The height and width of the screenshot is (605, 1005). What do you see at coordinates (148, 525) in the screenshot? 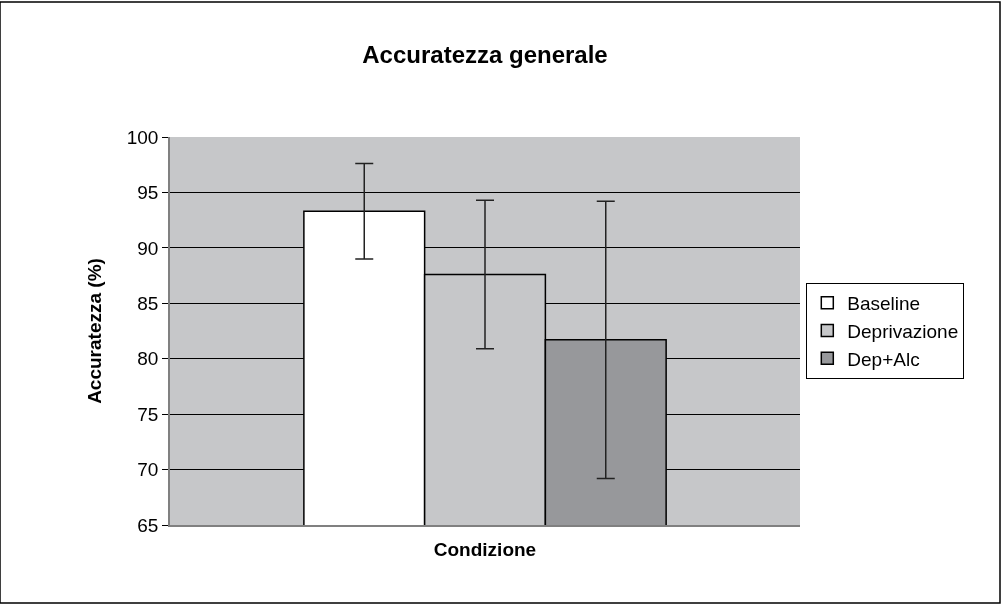
I see `y-tick-label: 65` at bounding box center [148, 525].